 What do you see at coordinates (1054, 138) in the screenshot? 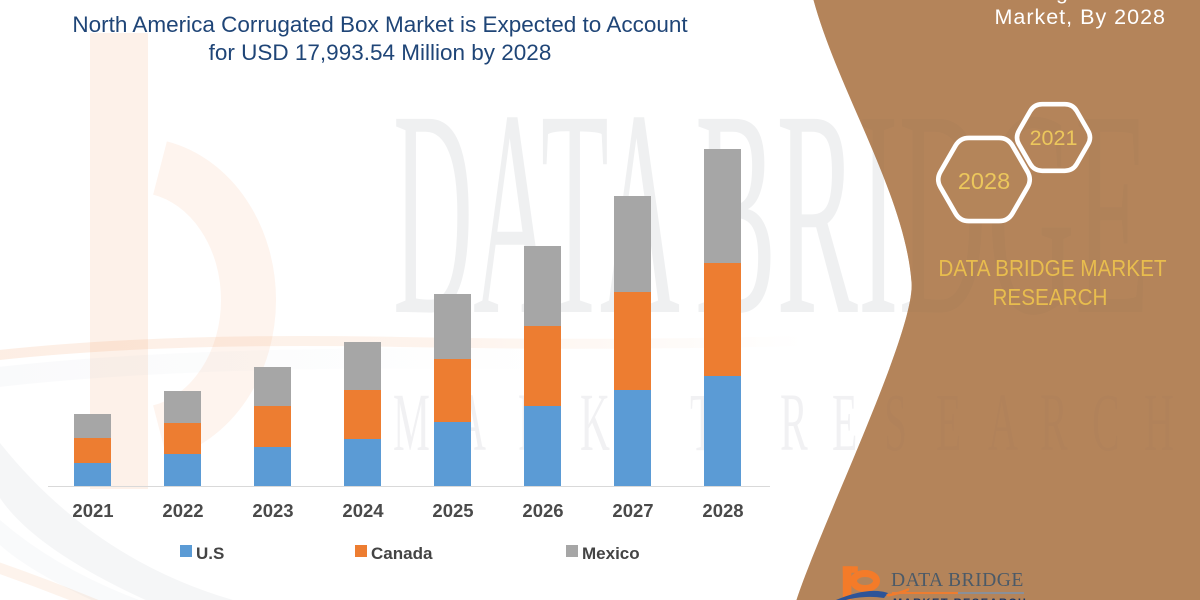
I see `svg-text: 2021` at bounding box center [1054, 138].